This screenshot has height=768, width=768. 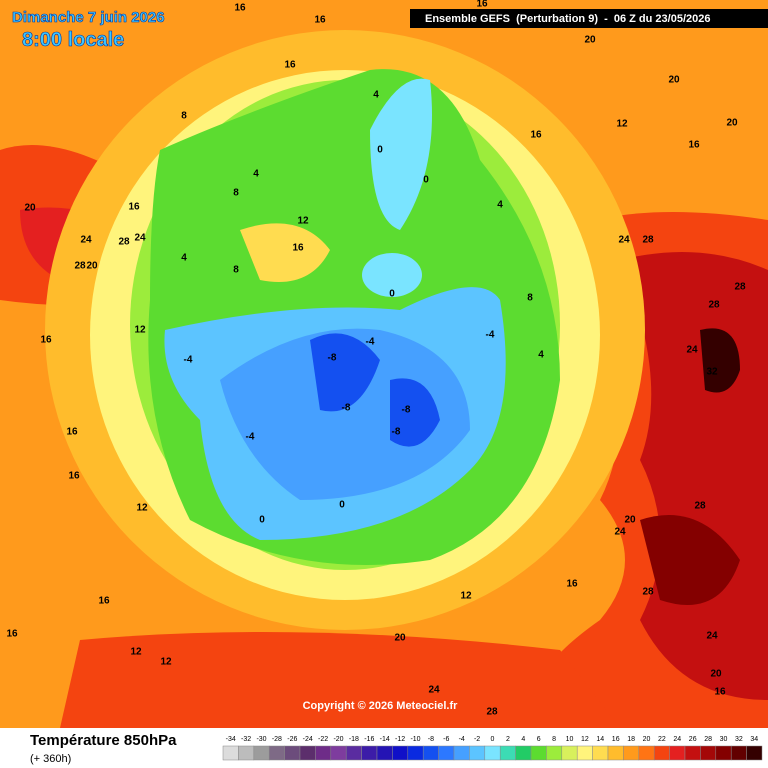 I want to click on legend-label: 28, so click(x=708, y=739).